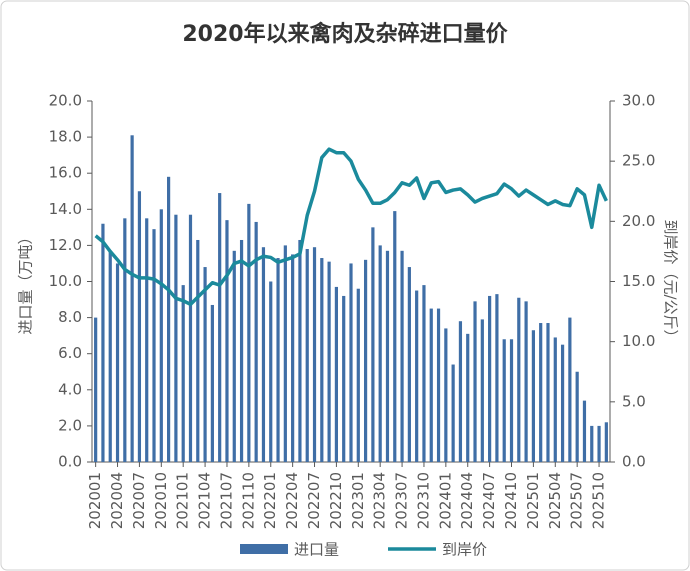 This screenshot has height=571, width=690. I want to click on y2-tick-label: 20.0, so click(638, 221).